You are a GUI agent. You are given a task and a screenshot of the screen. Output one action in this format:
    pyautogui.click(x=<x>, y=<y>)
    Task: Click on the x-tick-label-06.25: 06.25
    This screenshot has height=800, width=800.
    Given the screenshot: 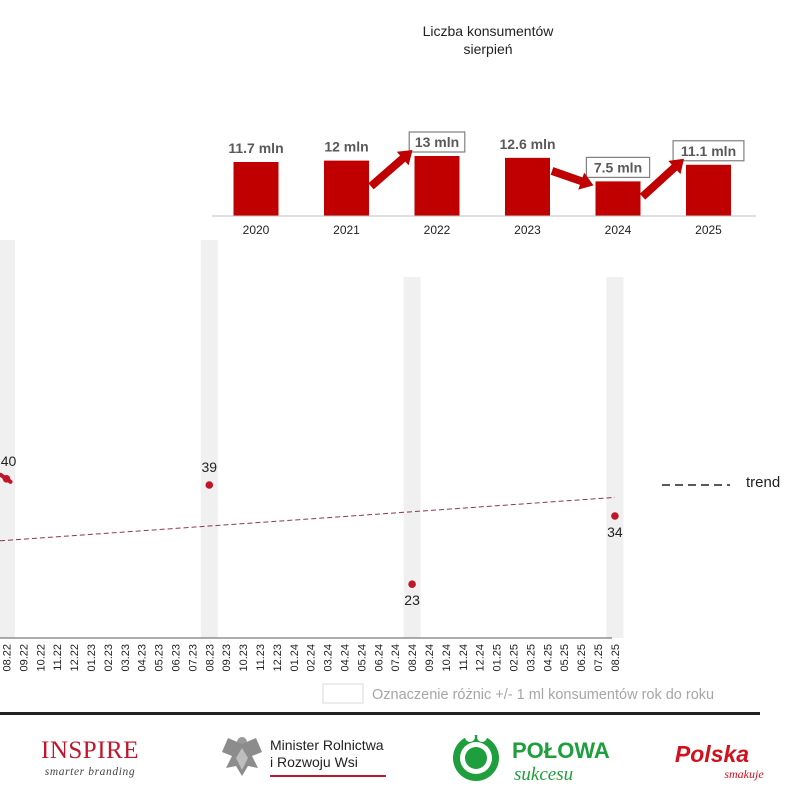 What is the action you would take?
    pyautogui.click(x=582, y=658)
    